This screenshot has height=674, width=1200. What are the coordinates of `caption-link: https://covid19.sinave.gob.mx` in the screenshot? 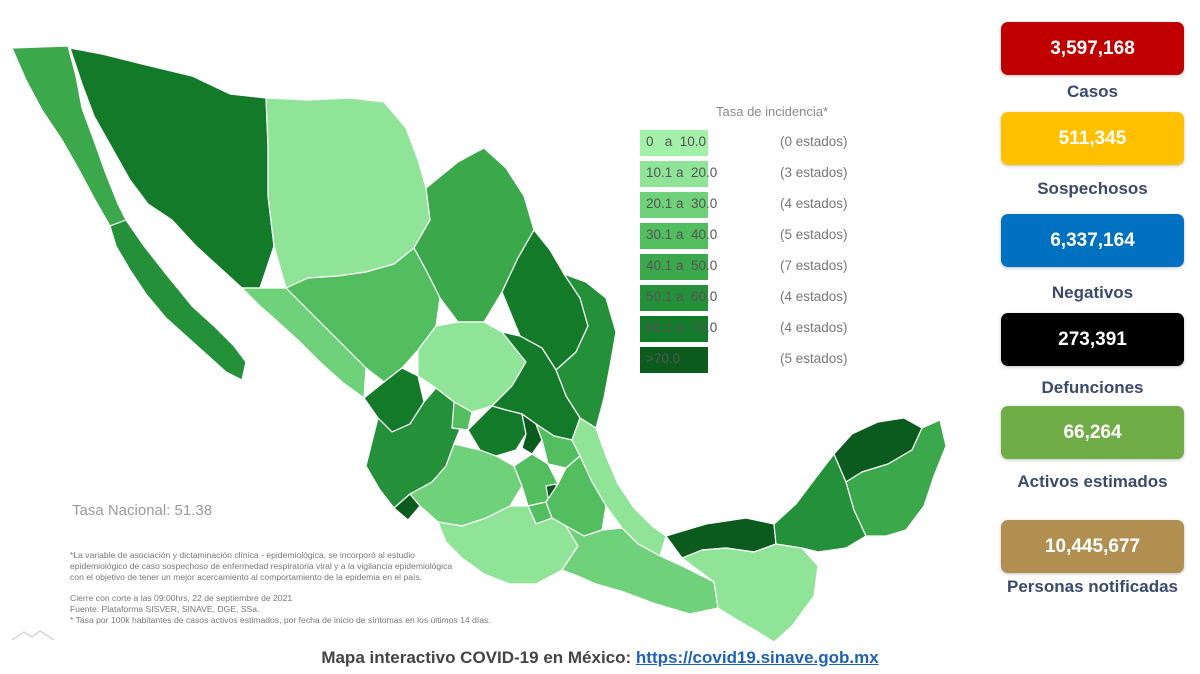 It's located at (757, 657).